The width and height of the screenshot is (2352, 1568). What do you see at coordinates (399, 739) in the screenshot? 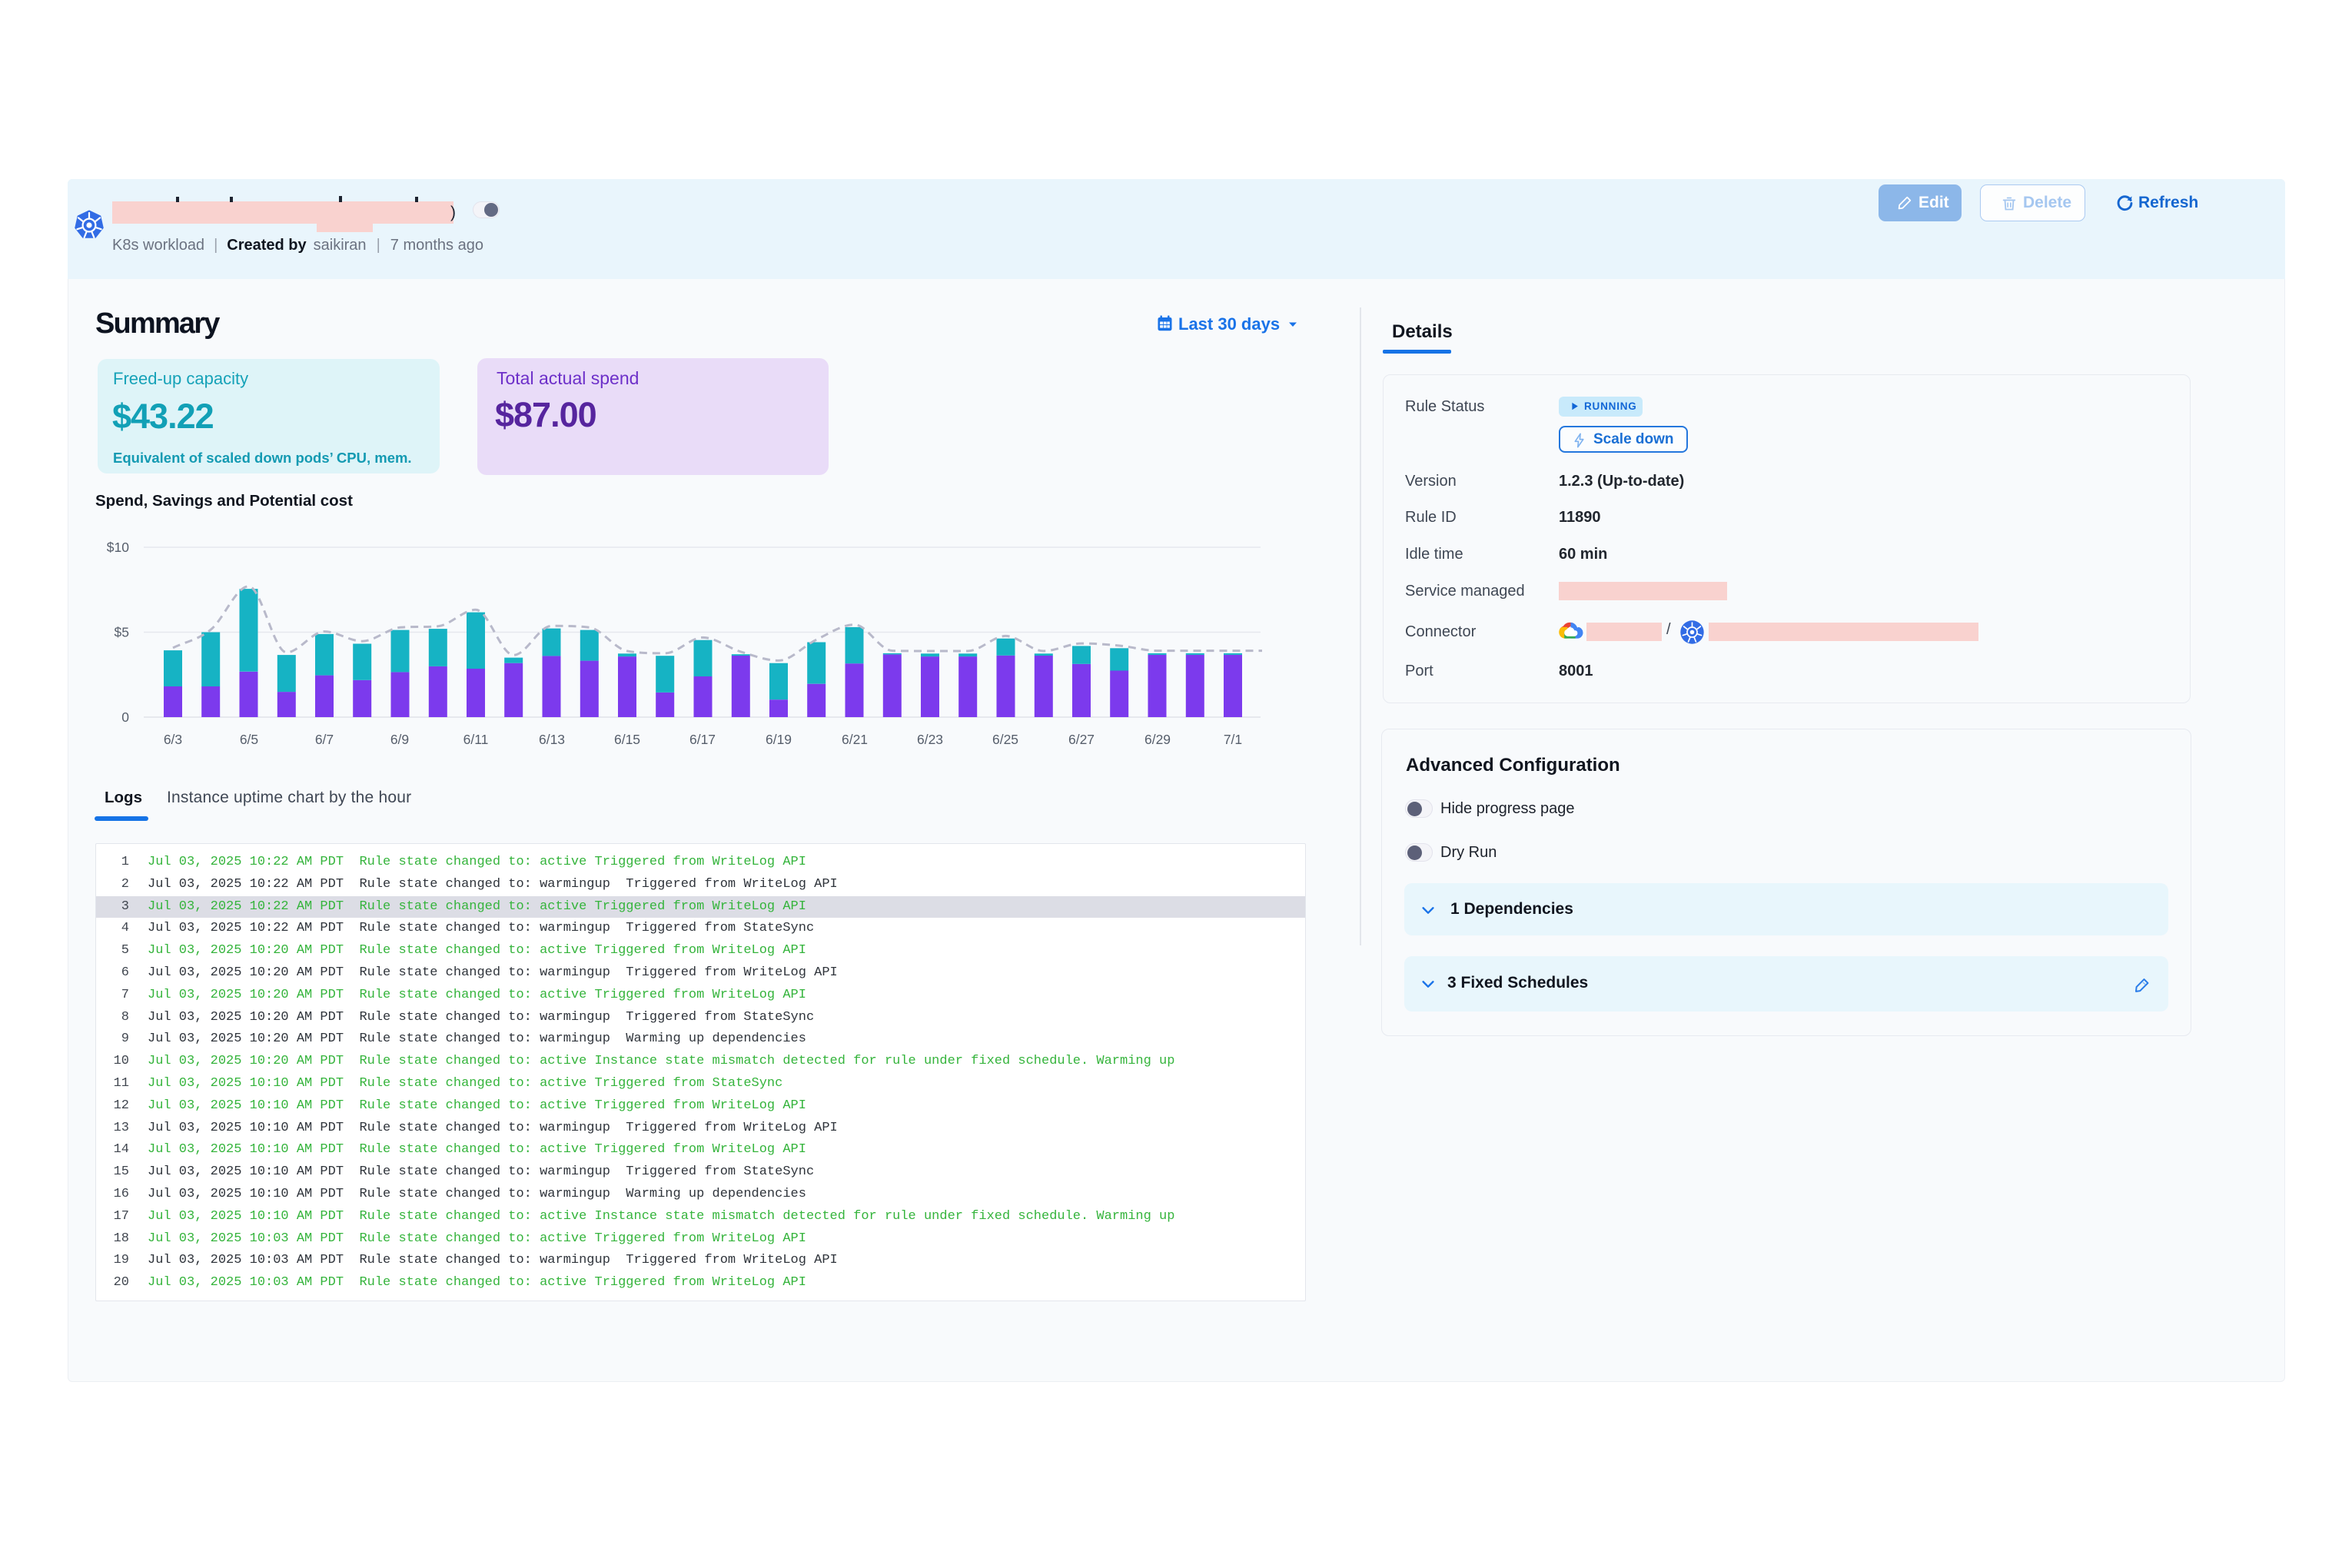
I see `svg-text: 6/9` at bounding box center [399, 739].